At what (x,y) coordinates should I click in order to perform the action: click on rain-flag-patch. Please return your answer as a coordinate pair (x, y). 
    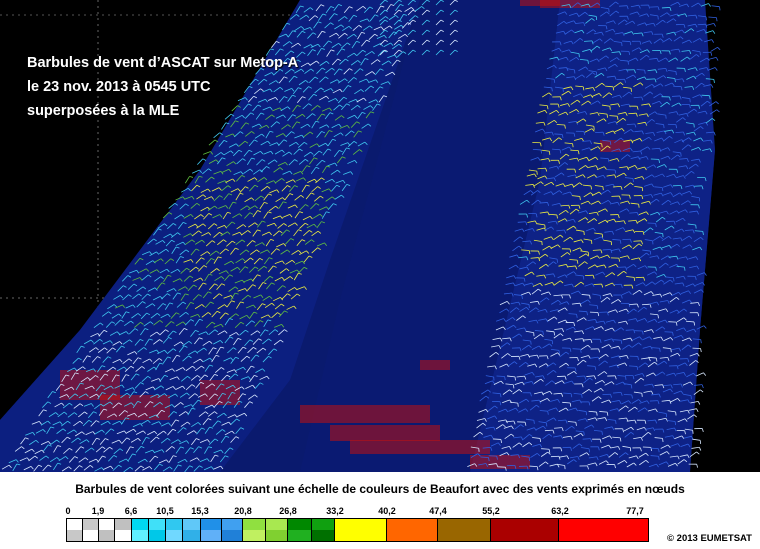
    Looking at the image, I should click on (540, 3).